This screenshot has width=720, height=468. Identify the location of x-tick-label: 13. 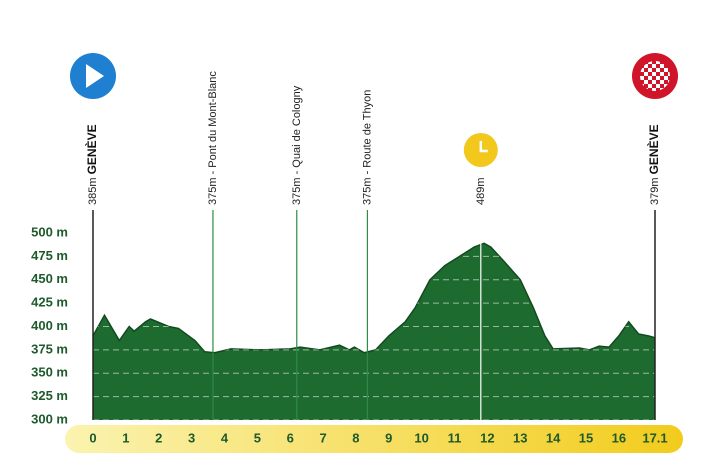
(520, 437).